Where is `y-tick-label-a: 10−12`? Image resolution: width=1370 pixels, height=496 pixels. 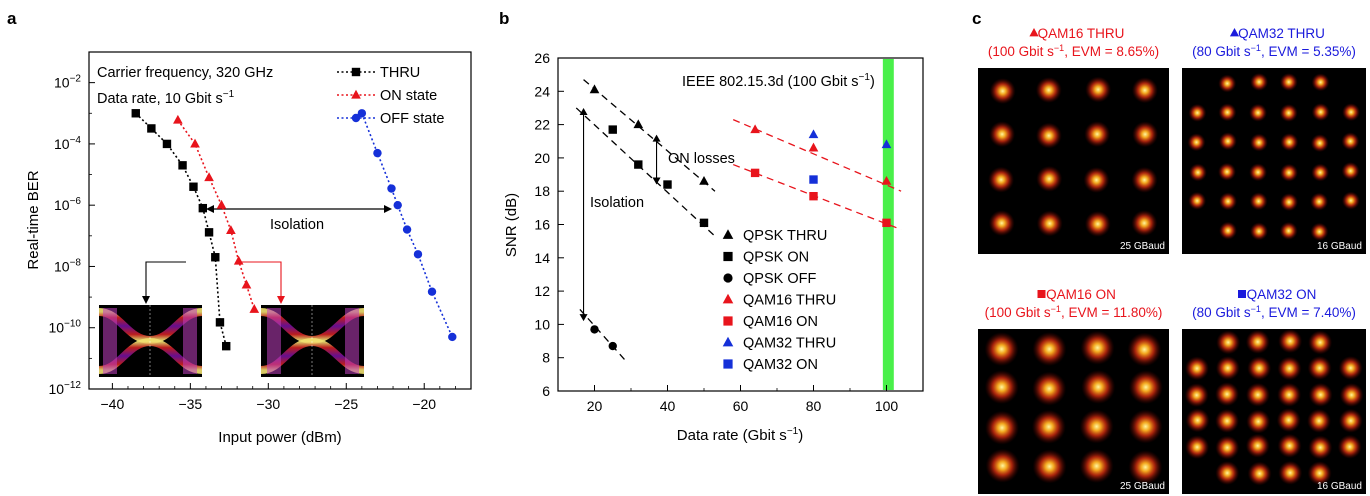
y-tick-label-a: 10−12 is located at coordinates (64, 388).